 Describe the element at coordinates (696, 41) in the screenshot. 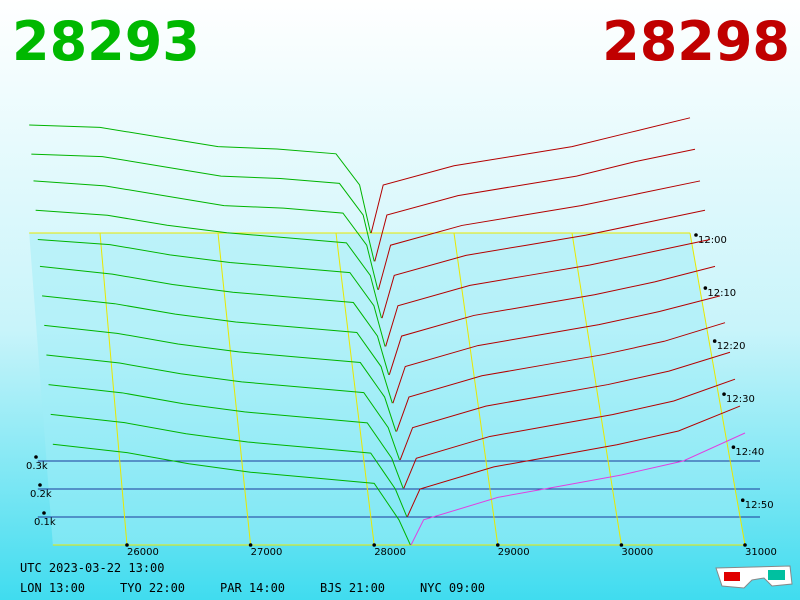

I see `ask-price: 28298` at that location.